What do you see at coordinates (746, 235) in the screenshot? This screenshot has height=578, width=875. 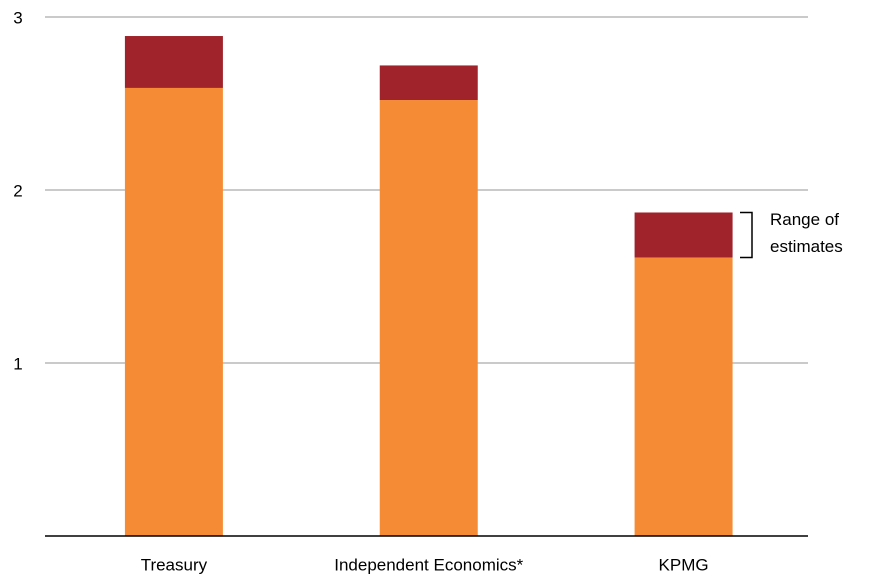 I see `bracket` at bounding box center [746, 235].